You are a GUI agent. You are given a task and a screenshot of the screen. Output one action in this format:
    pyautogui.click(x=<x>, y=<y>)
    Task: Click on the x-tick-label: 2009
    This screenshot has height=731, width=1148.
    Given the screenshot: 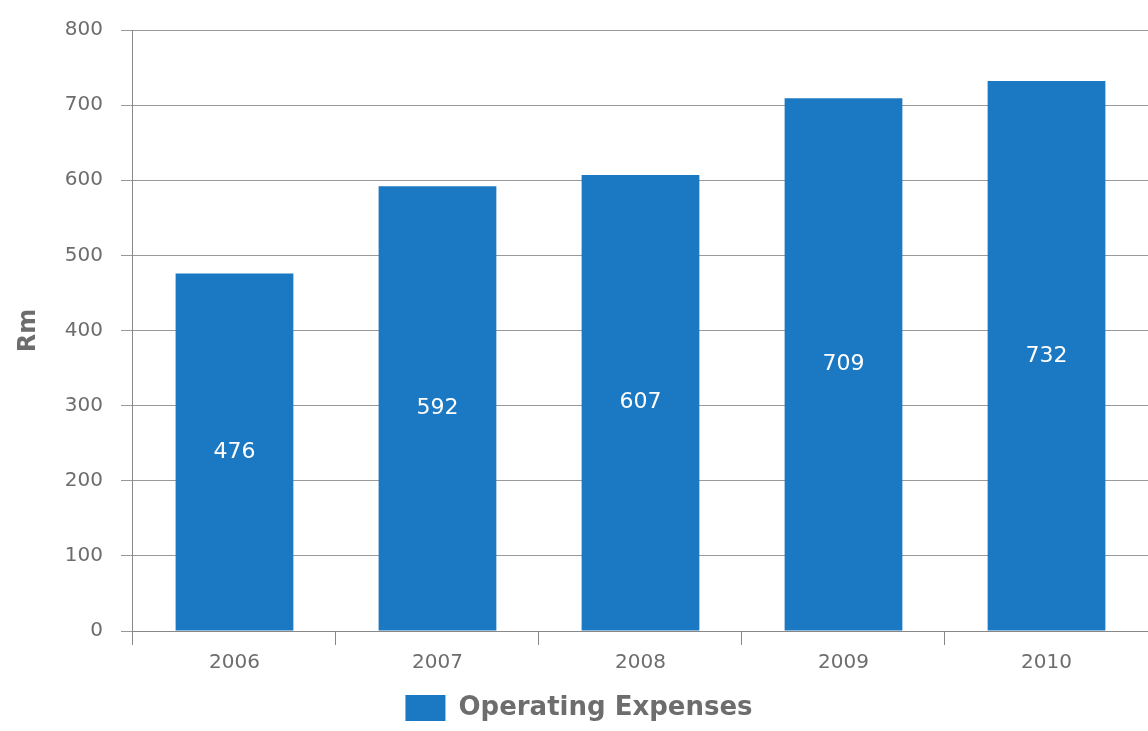 What is the action you would take?
    pyautogui.click(x=843, y=661)
    